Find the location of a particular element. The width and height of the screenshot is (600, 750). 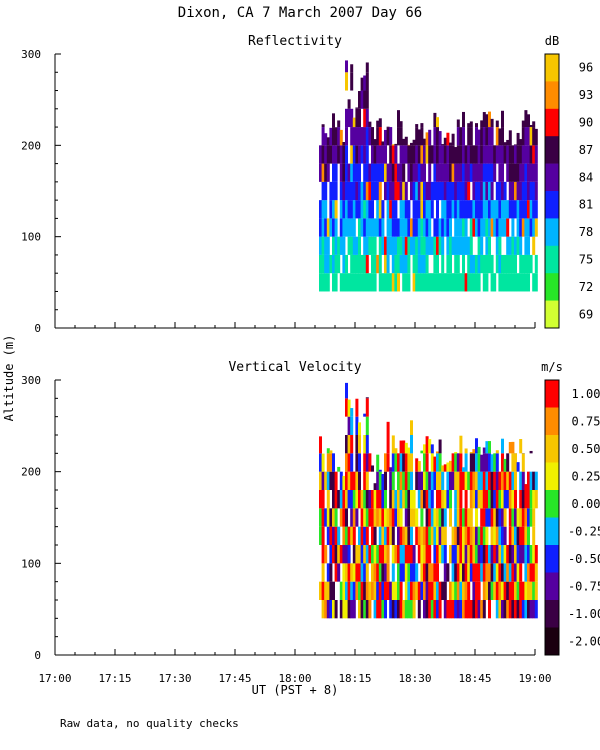

x-tick-label: 19:00 is located at coordinates (534, 678).